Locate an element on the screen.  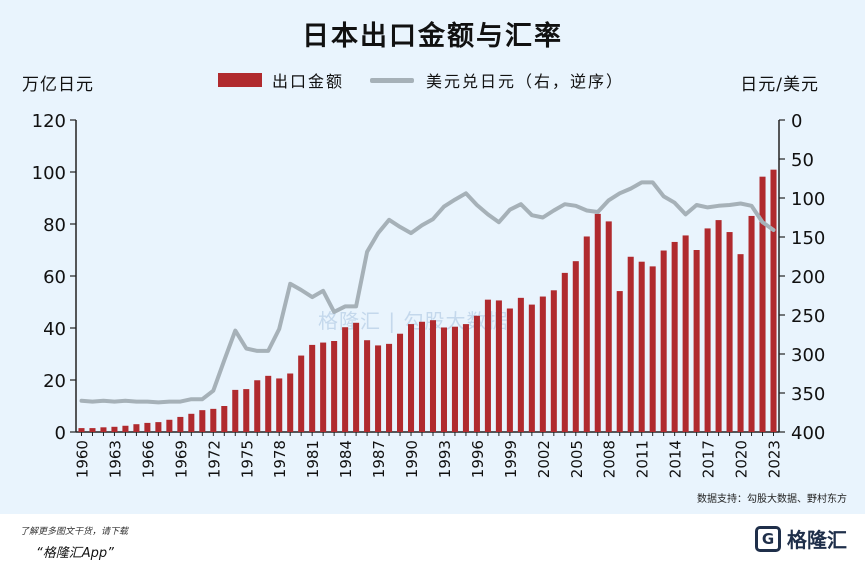
x-tick-label: 2008 is located at coordinates (610, 459).